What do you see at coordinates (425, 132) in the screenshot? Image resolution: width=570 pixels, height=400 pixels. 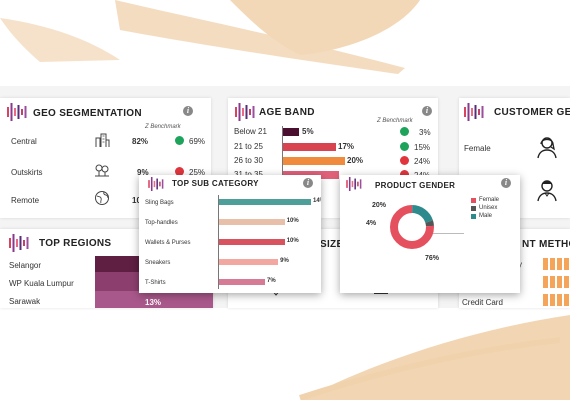 I see `benchmark-value: 3%` at bounding box center [425, 132].